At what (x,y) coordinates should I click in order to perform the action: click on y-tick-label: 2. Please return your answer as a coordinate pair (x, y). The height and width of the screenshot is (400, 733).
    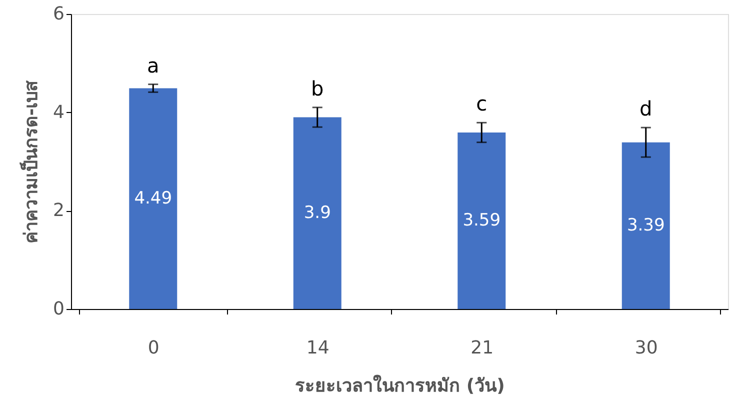
    Looking at the image, I should click on (58, 211).